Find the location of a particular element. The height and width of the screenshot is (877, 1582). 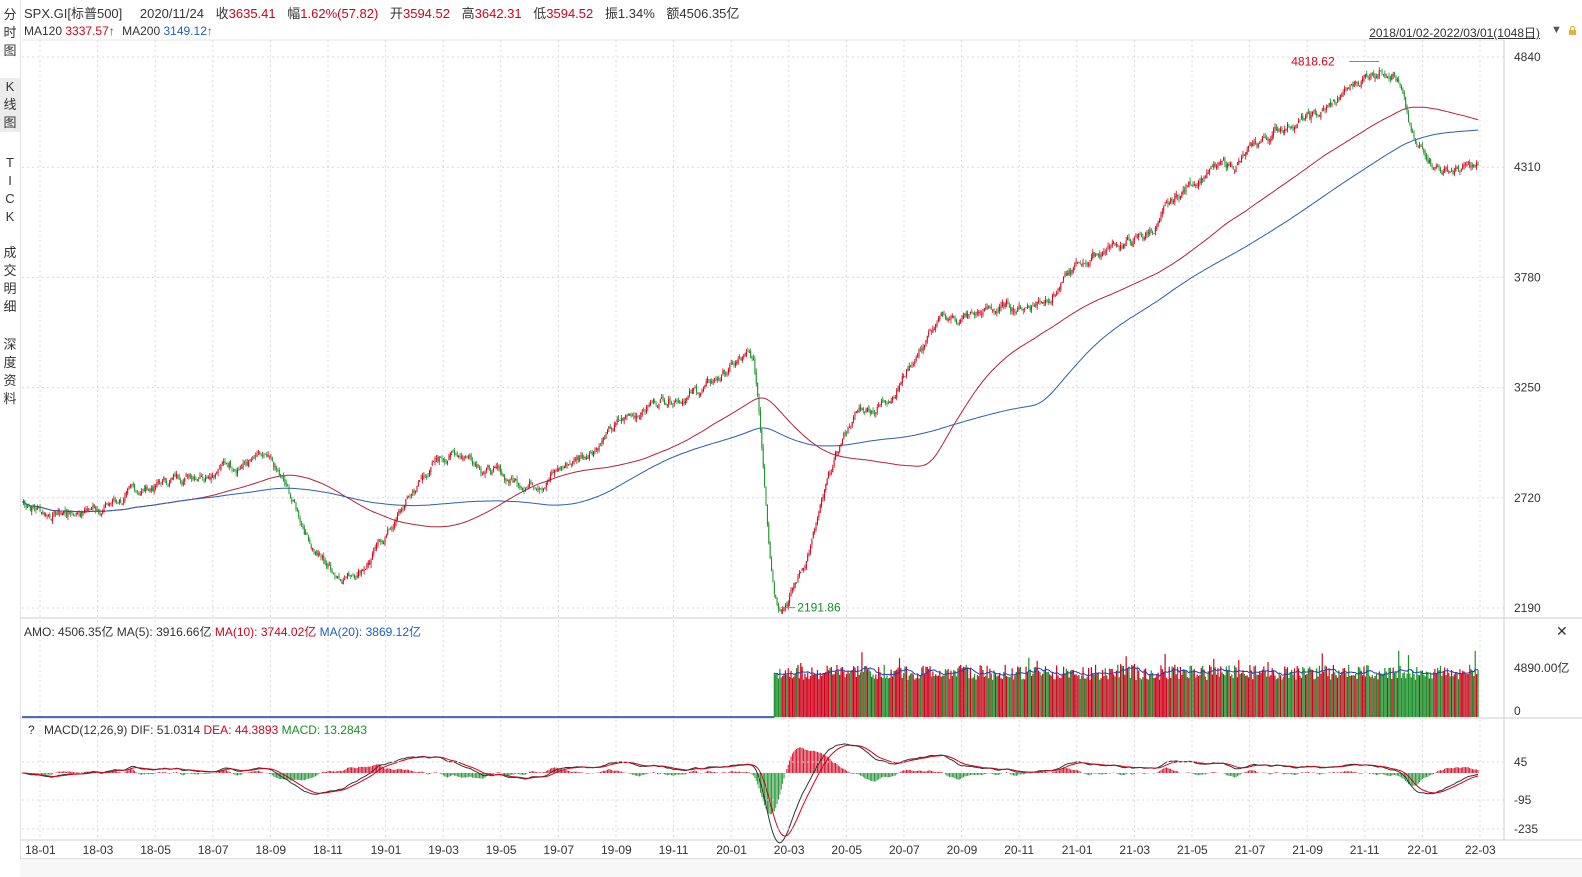

time-axis-label: 18-03 is located at coordinates (98, 850).